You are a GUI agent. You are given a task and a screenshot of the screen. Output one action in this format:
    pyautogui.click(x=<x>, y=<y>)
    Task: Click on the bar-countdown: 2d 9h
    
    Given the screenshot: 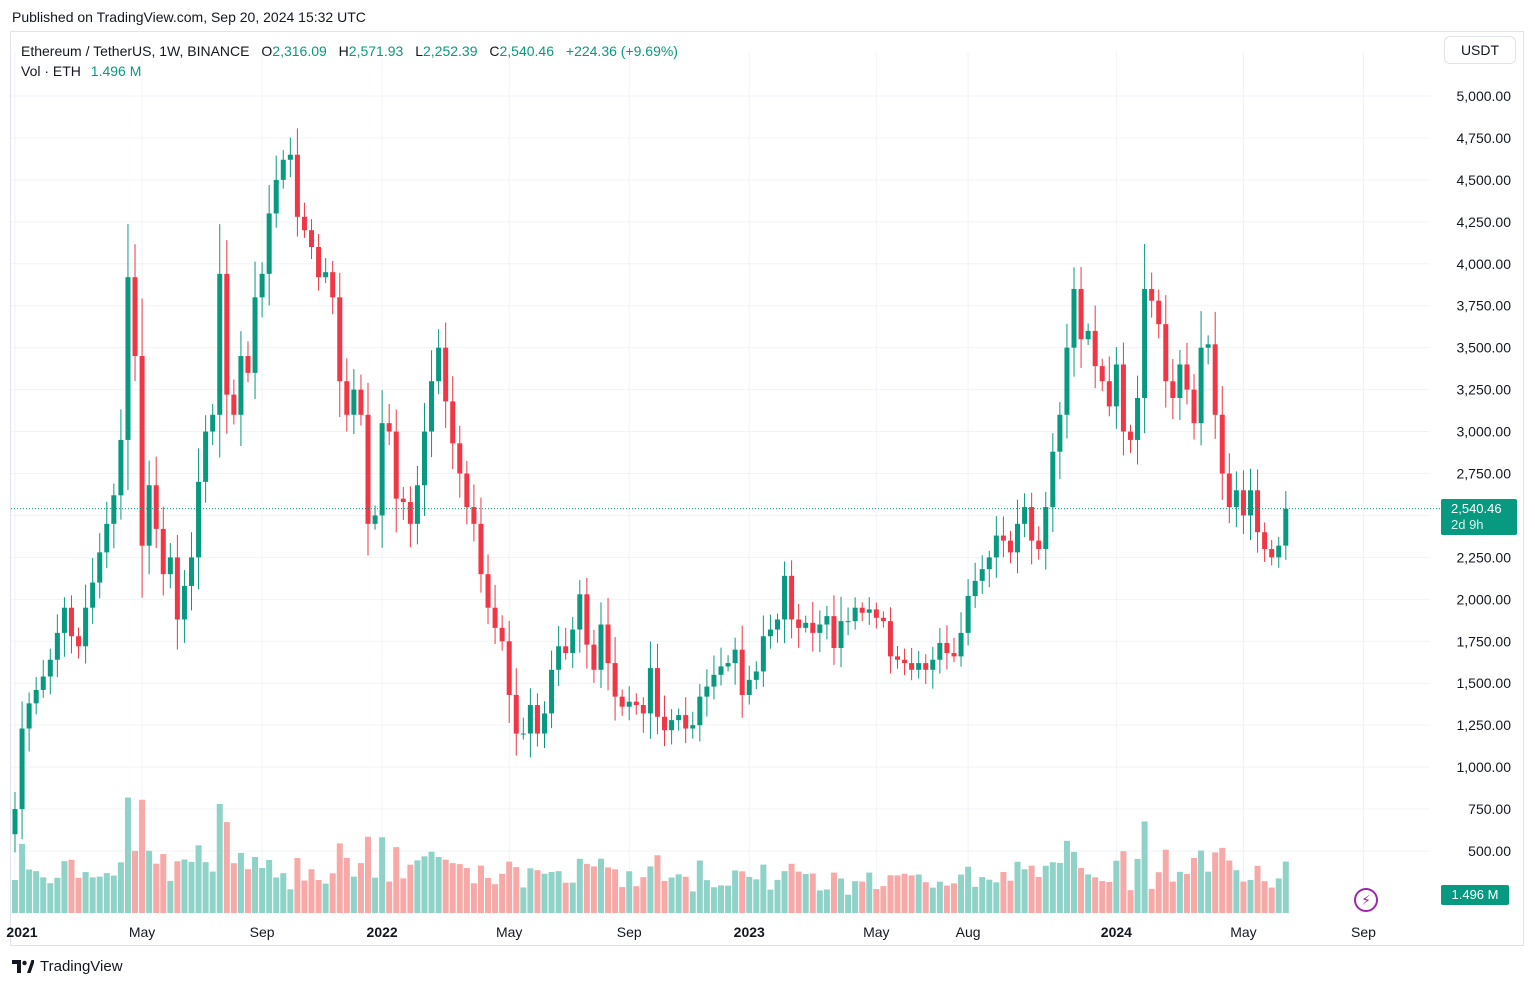 What is the action you would take?
    pyautogui.click(x=1467, y=524)
    